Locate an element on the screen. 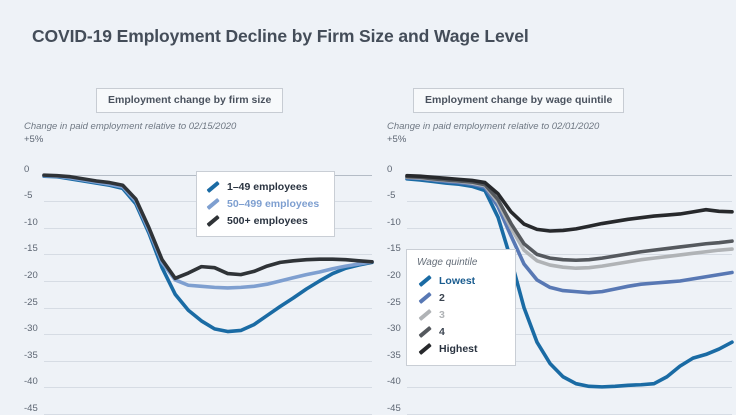  legend-item: 3 is located at coordinates (461, 314).